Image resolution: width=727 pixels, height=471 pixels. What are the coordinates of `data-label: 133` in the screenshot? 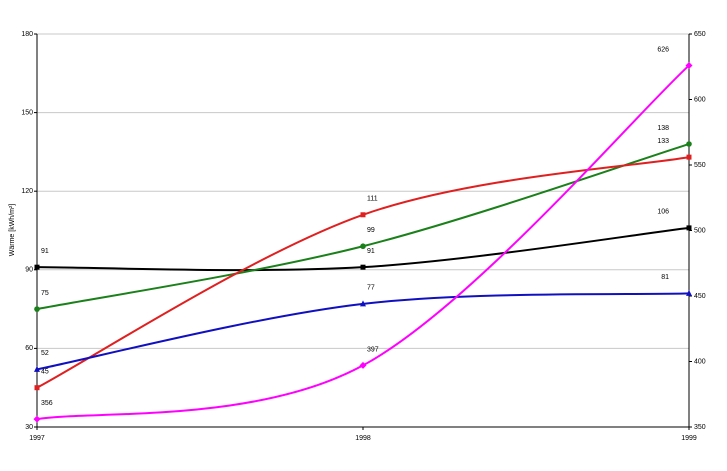 It's located at (663, 141).